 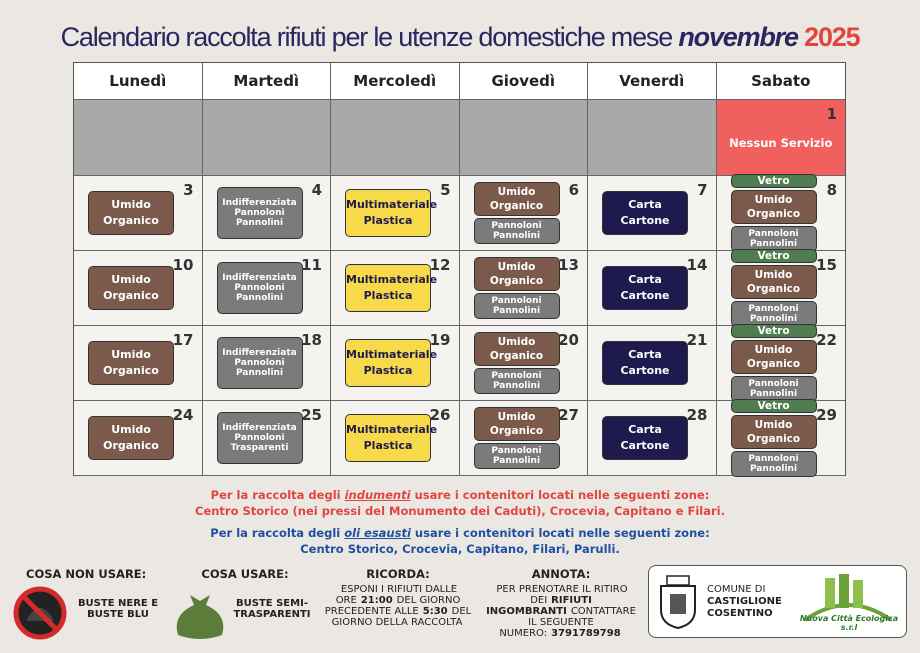 I want to click on collections: Indifferenziata Pannoloni Trasparenti, so click(x=259, y=438).